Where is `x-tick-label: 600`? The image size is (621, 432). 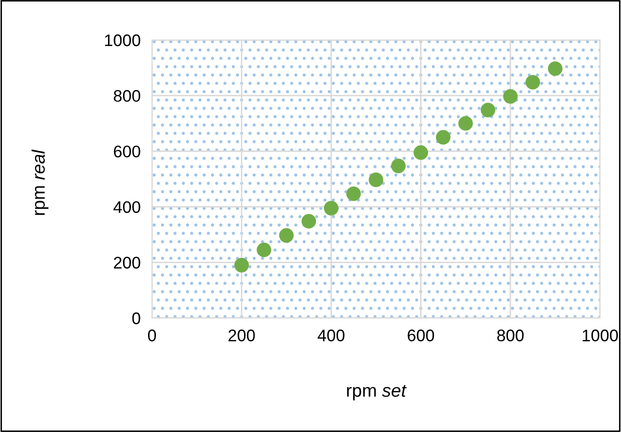
x-tick-label: 600 is located at coordinates (421, 336).